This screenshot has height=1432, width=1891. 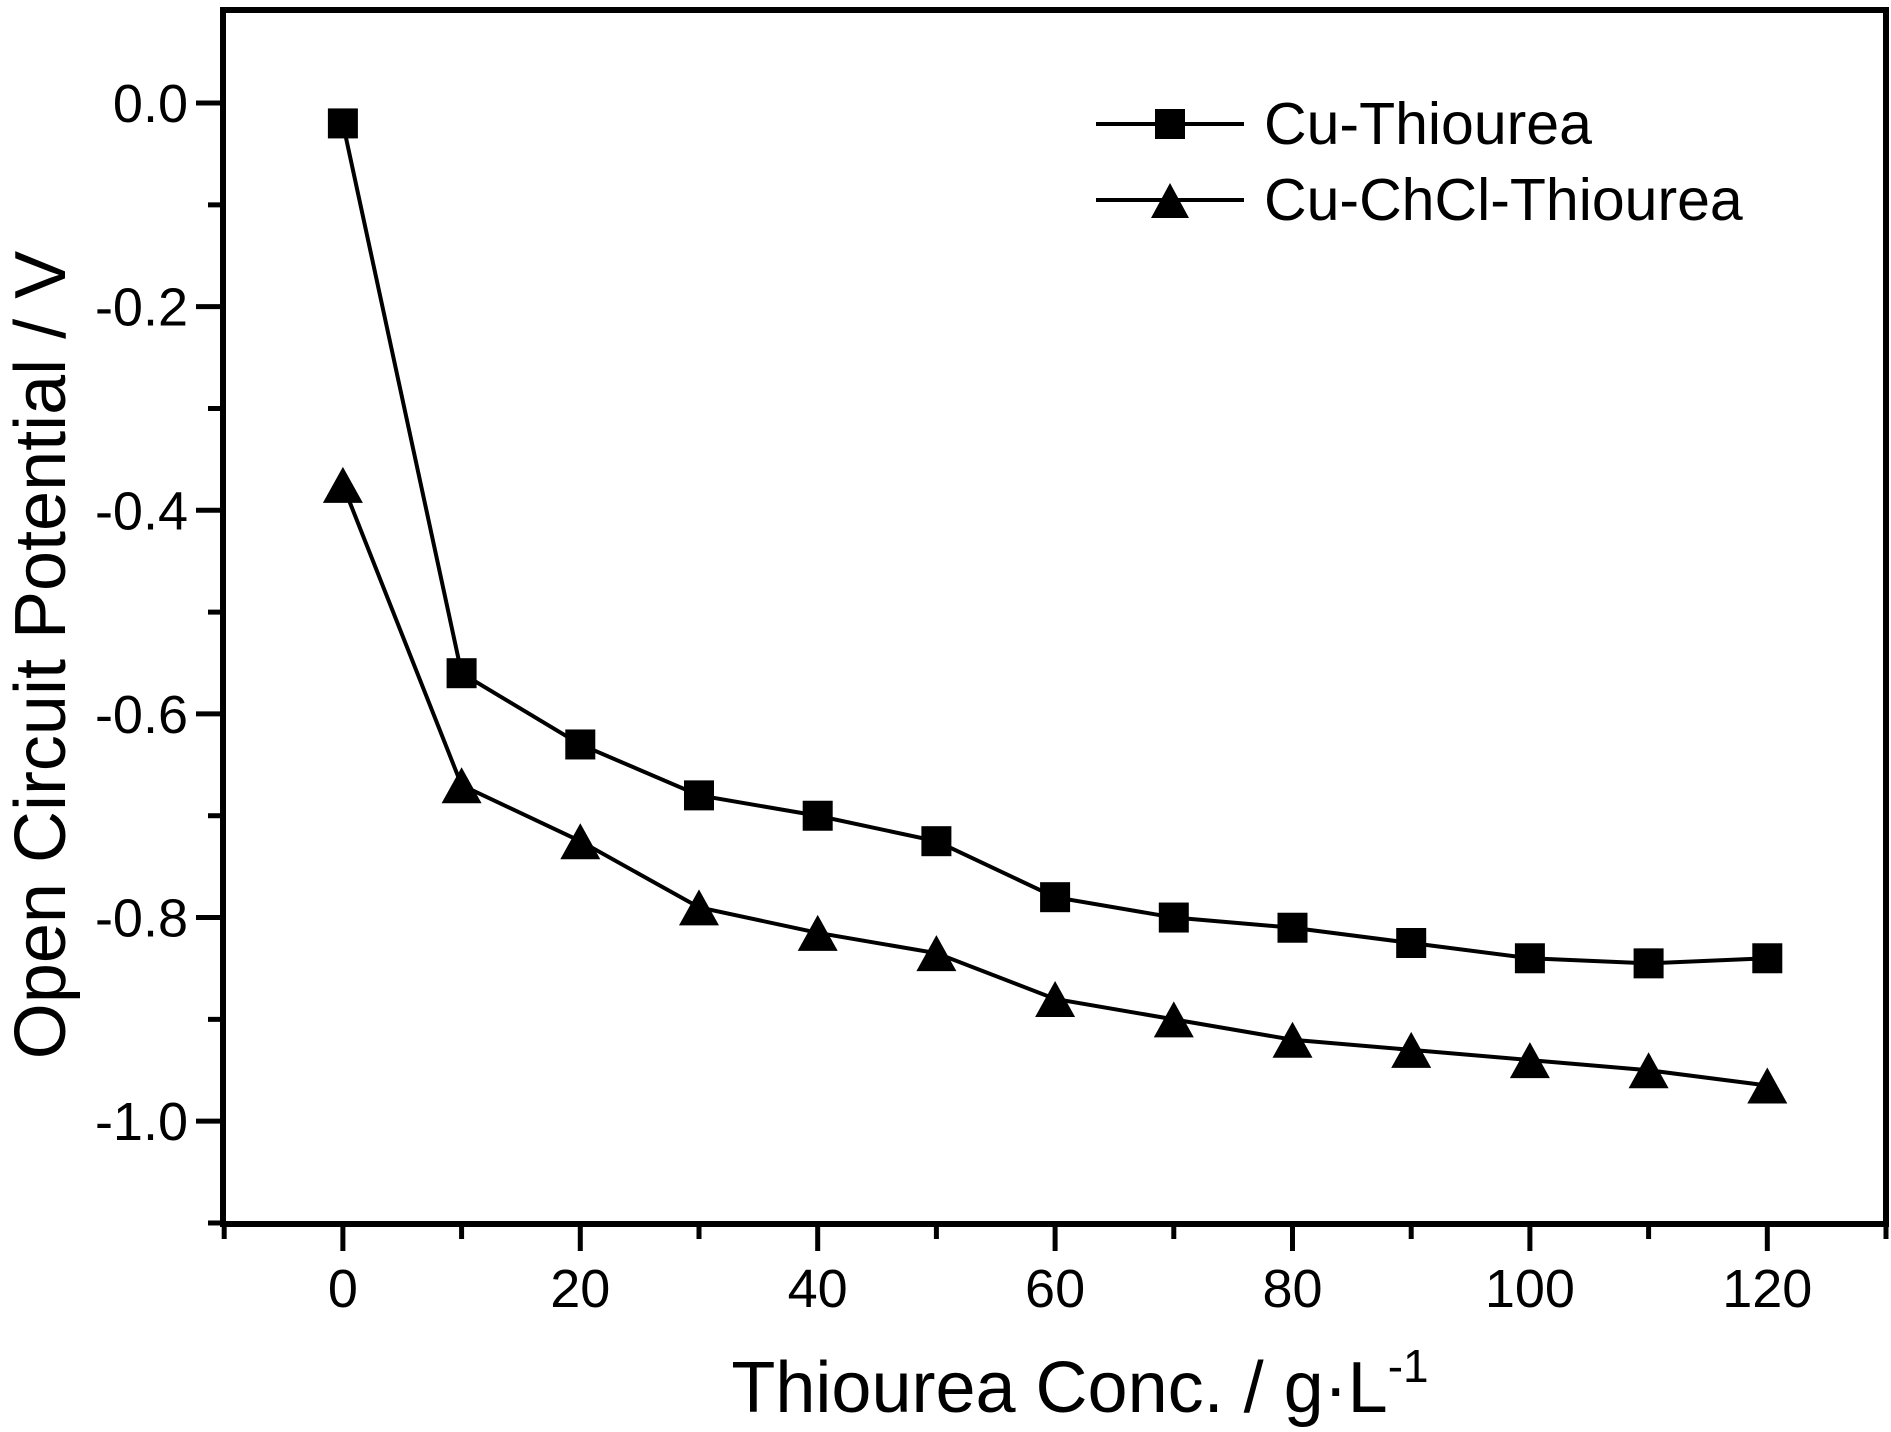 What do you see at coordinates (818, 1289) in the screenshot?
I see `x-tick-label: 40` at bounding box center [818, 1289].